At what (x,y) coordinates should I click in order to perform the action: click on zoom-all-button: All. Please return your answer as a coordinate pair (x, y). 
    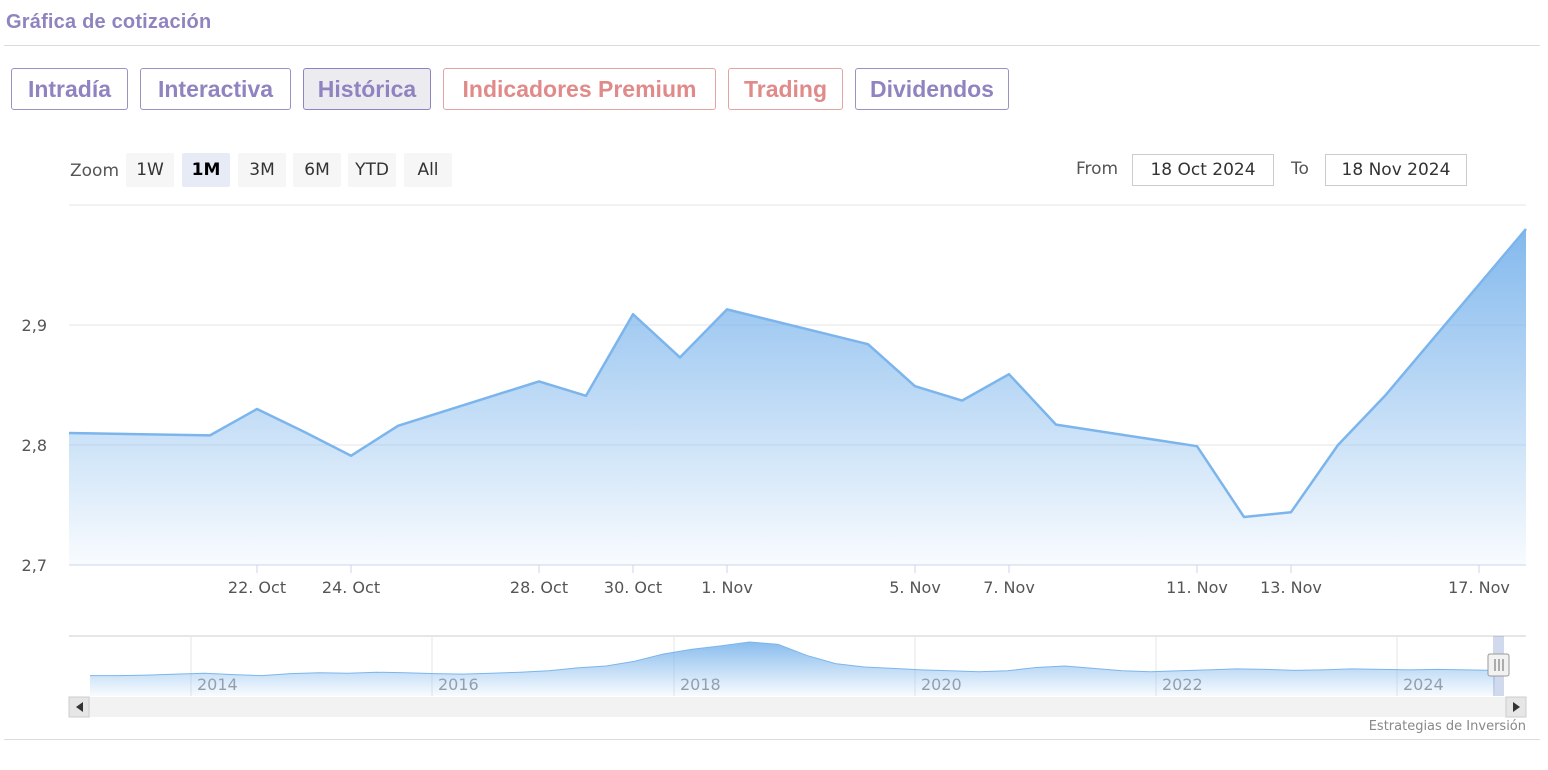
    Looking at the image, I should click on (428, 170).